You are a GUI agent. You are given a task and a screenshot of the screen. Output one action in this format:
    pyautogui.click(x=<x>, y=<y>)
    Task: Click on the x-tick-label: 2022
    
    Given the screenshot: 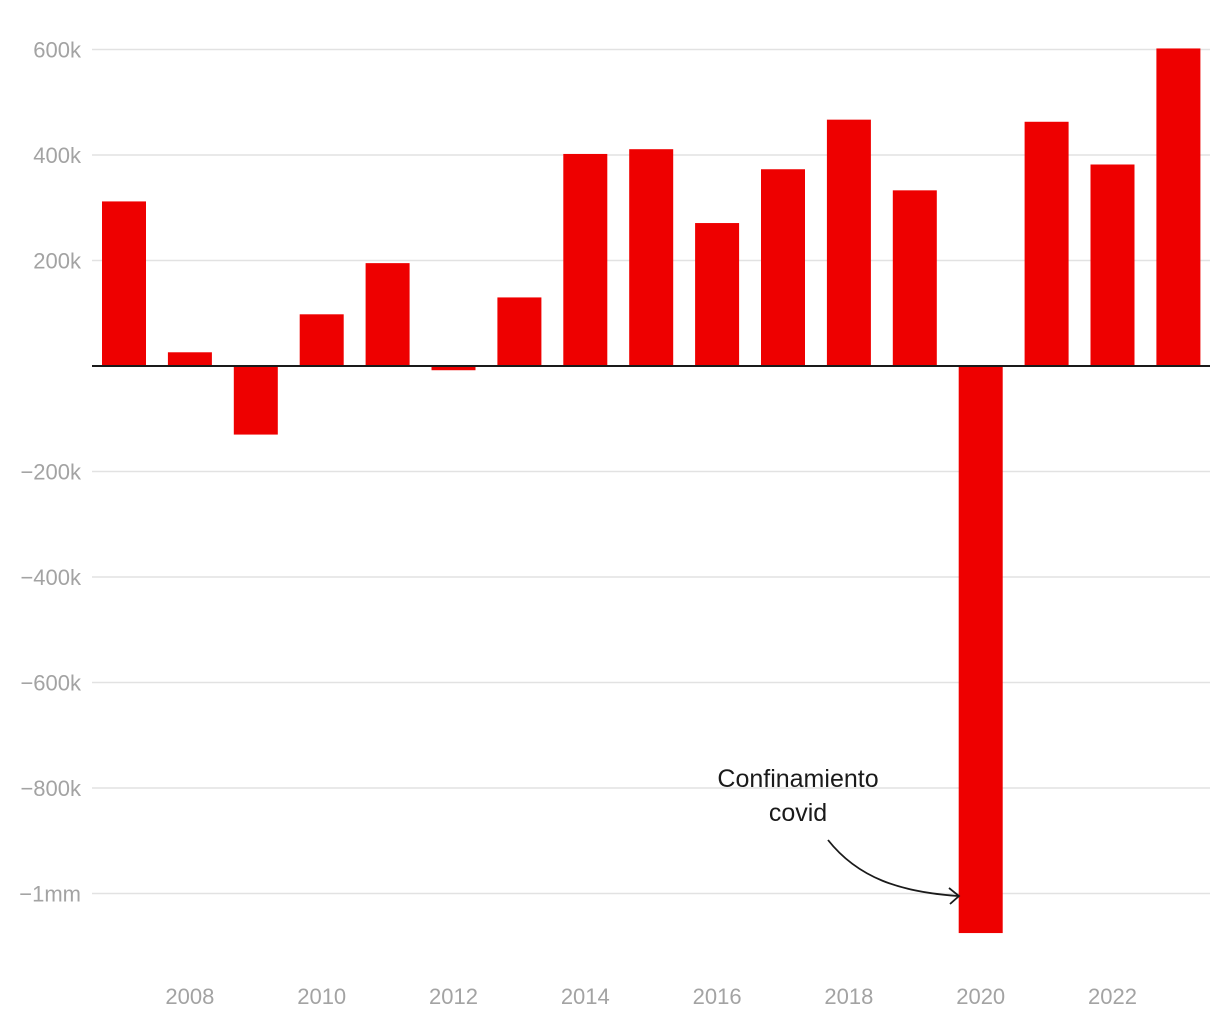 What is the action you would take?
    pyautogui.click(x=1112, y=996)
    